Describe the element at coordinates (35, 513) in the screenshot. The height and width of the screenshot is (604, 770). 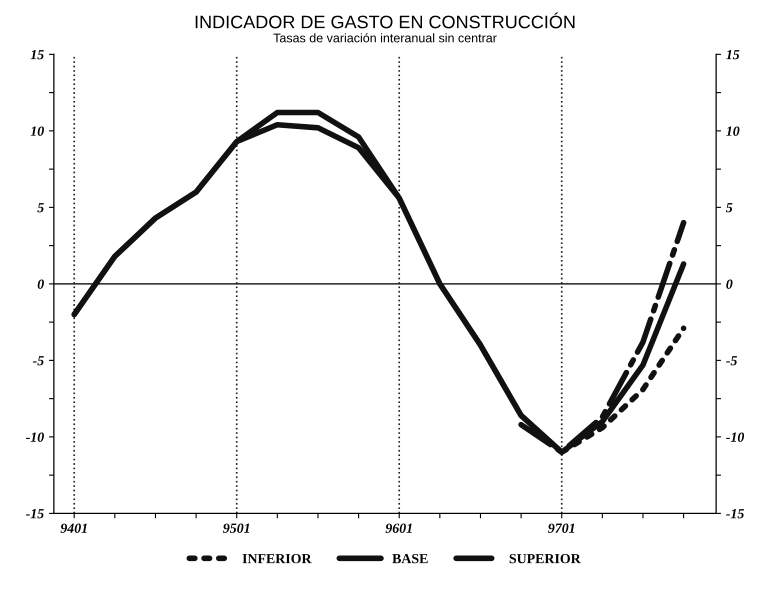
I see `y-tick-label: -15` at that location.